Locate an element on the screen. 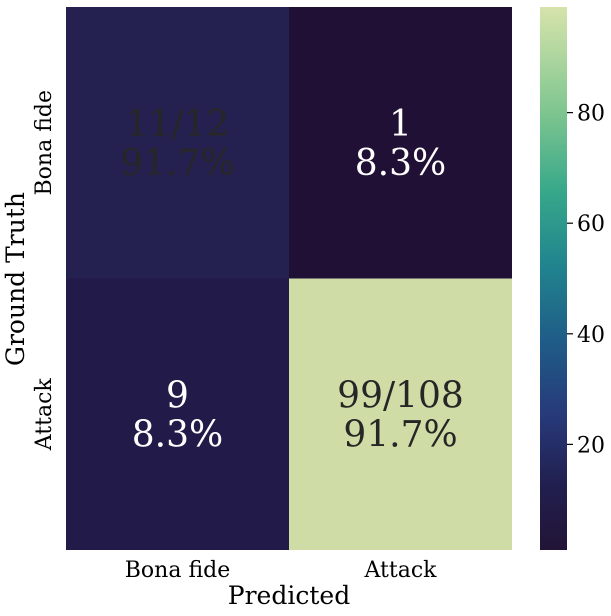 This screenshot has height=616, width=611. heatmap-annotation-0-0: 11/12 91.7% is located at coordinates (177, 144).